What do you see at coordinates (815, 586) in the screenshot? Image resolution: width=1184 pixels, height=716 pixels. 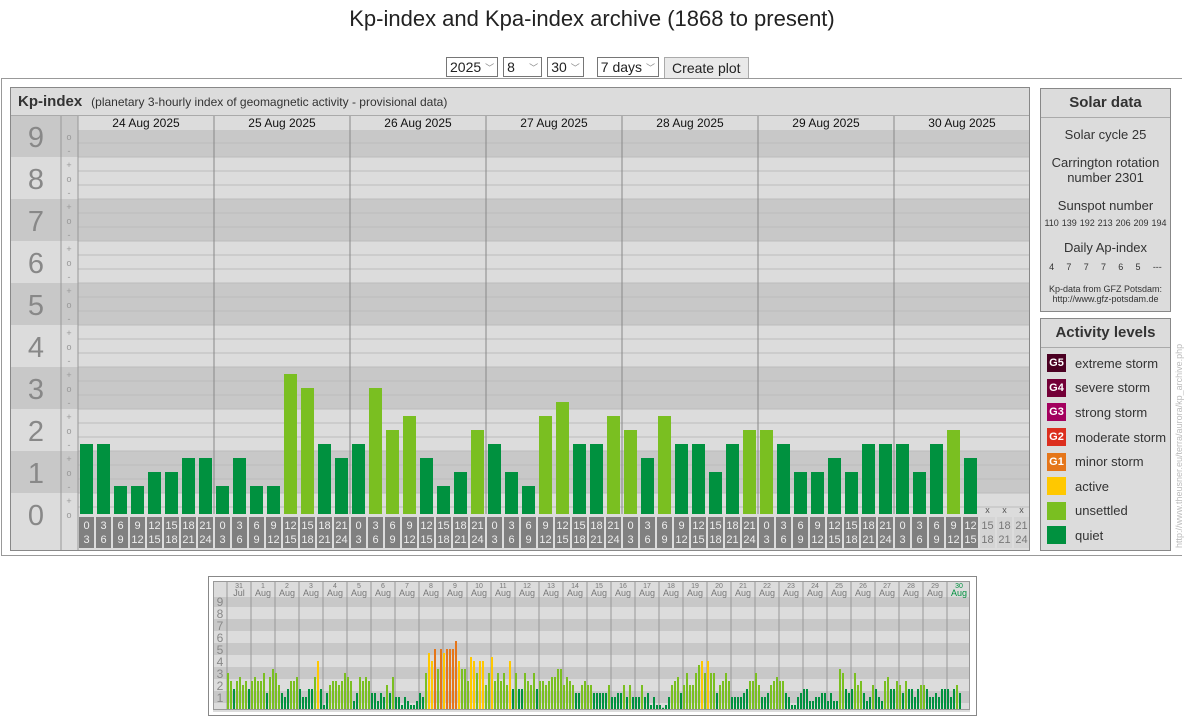 I see `day-number: 24` at bounding box center [815, 586].